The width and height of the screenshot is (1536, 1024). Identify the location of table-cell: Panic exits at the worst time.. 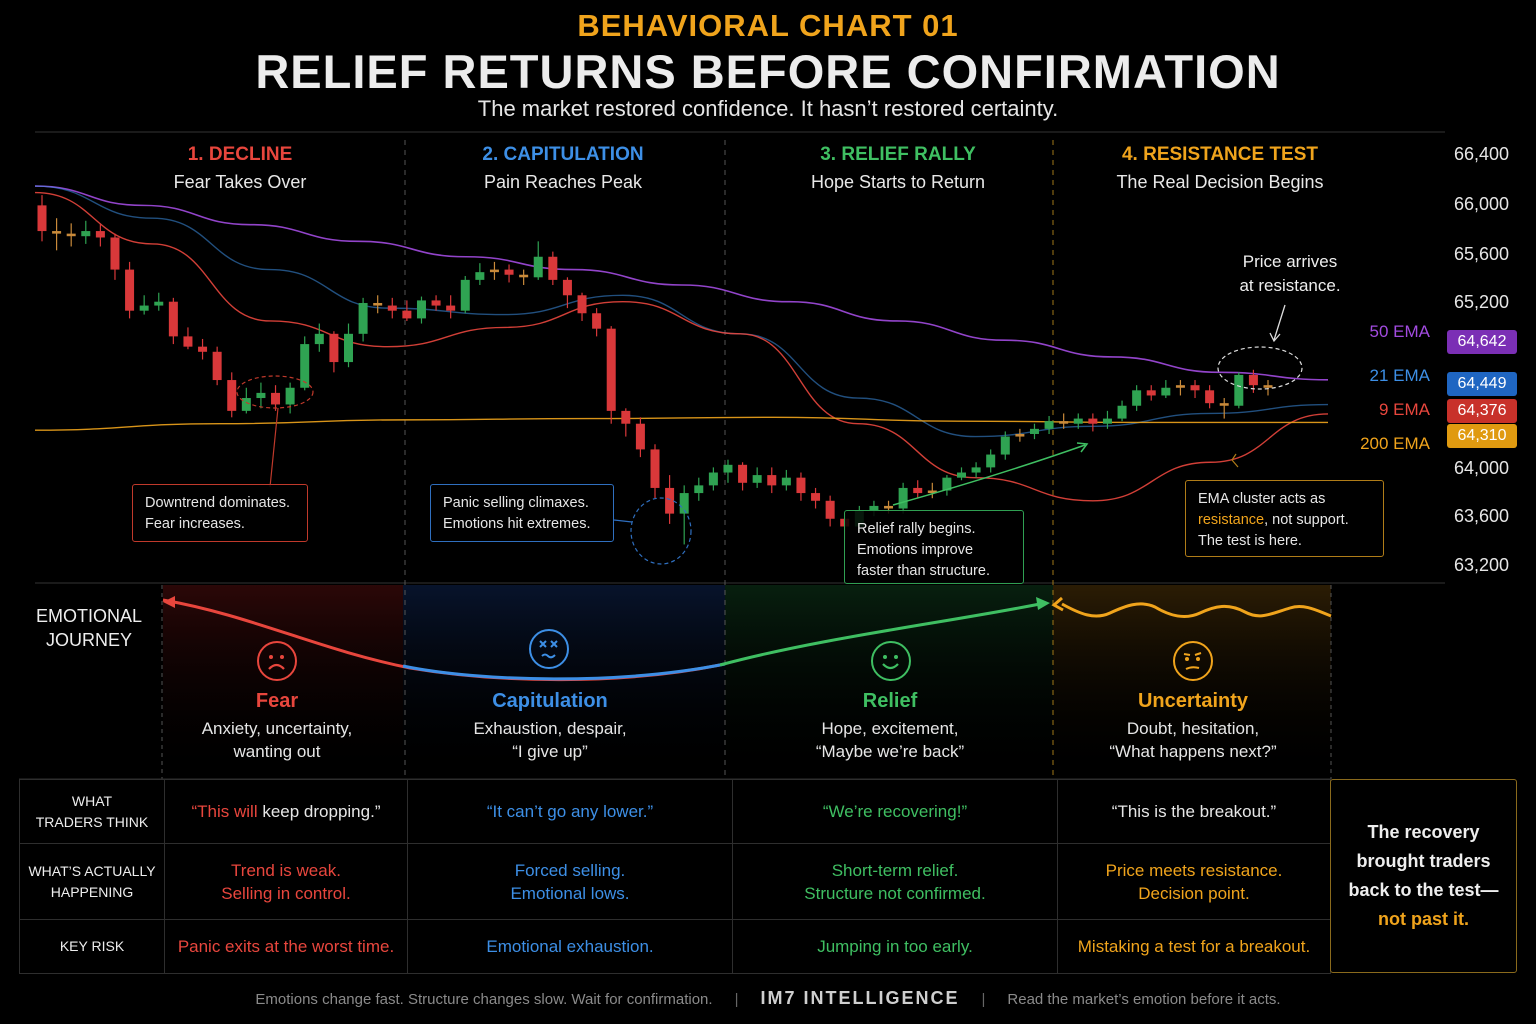
(286, 946).